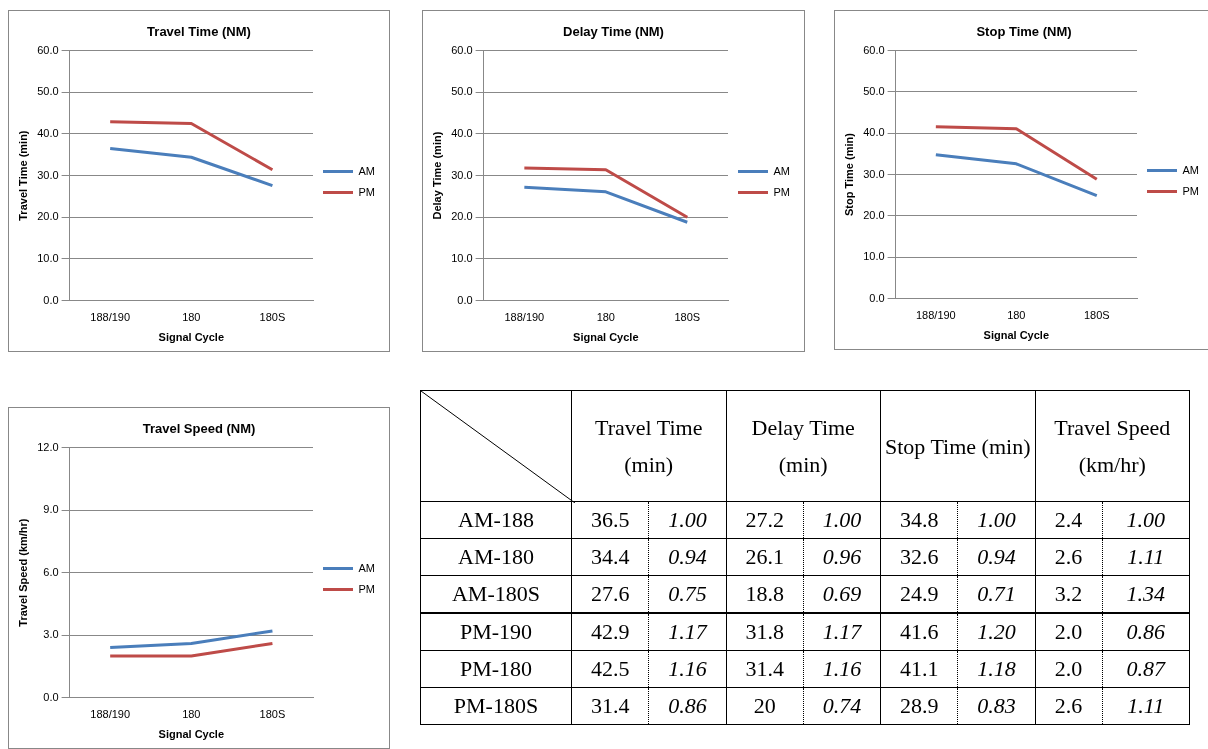 This screenshot has height=749, width=1208. What do you see at coordinates (1024, 32) in the screenshot?
I see `chart-title: Stop Time (NM)` at bounding box center [1024, 32].